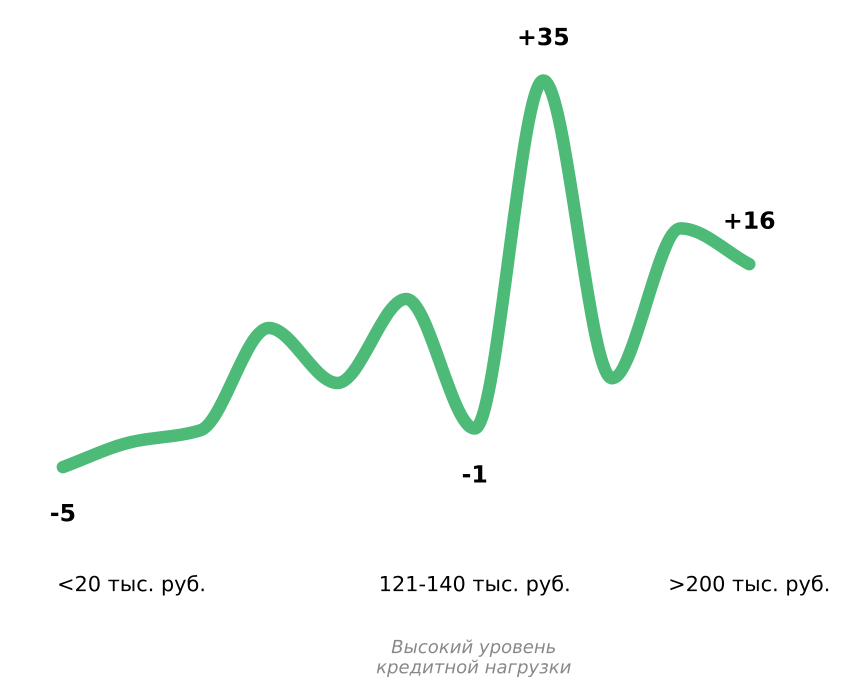 The image size is (846, 698). I want to click on data-label: -1, so click(474, 474).